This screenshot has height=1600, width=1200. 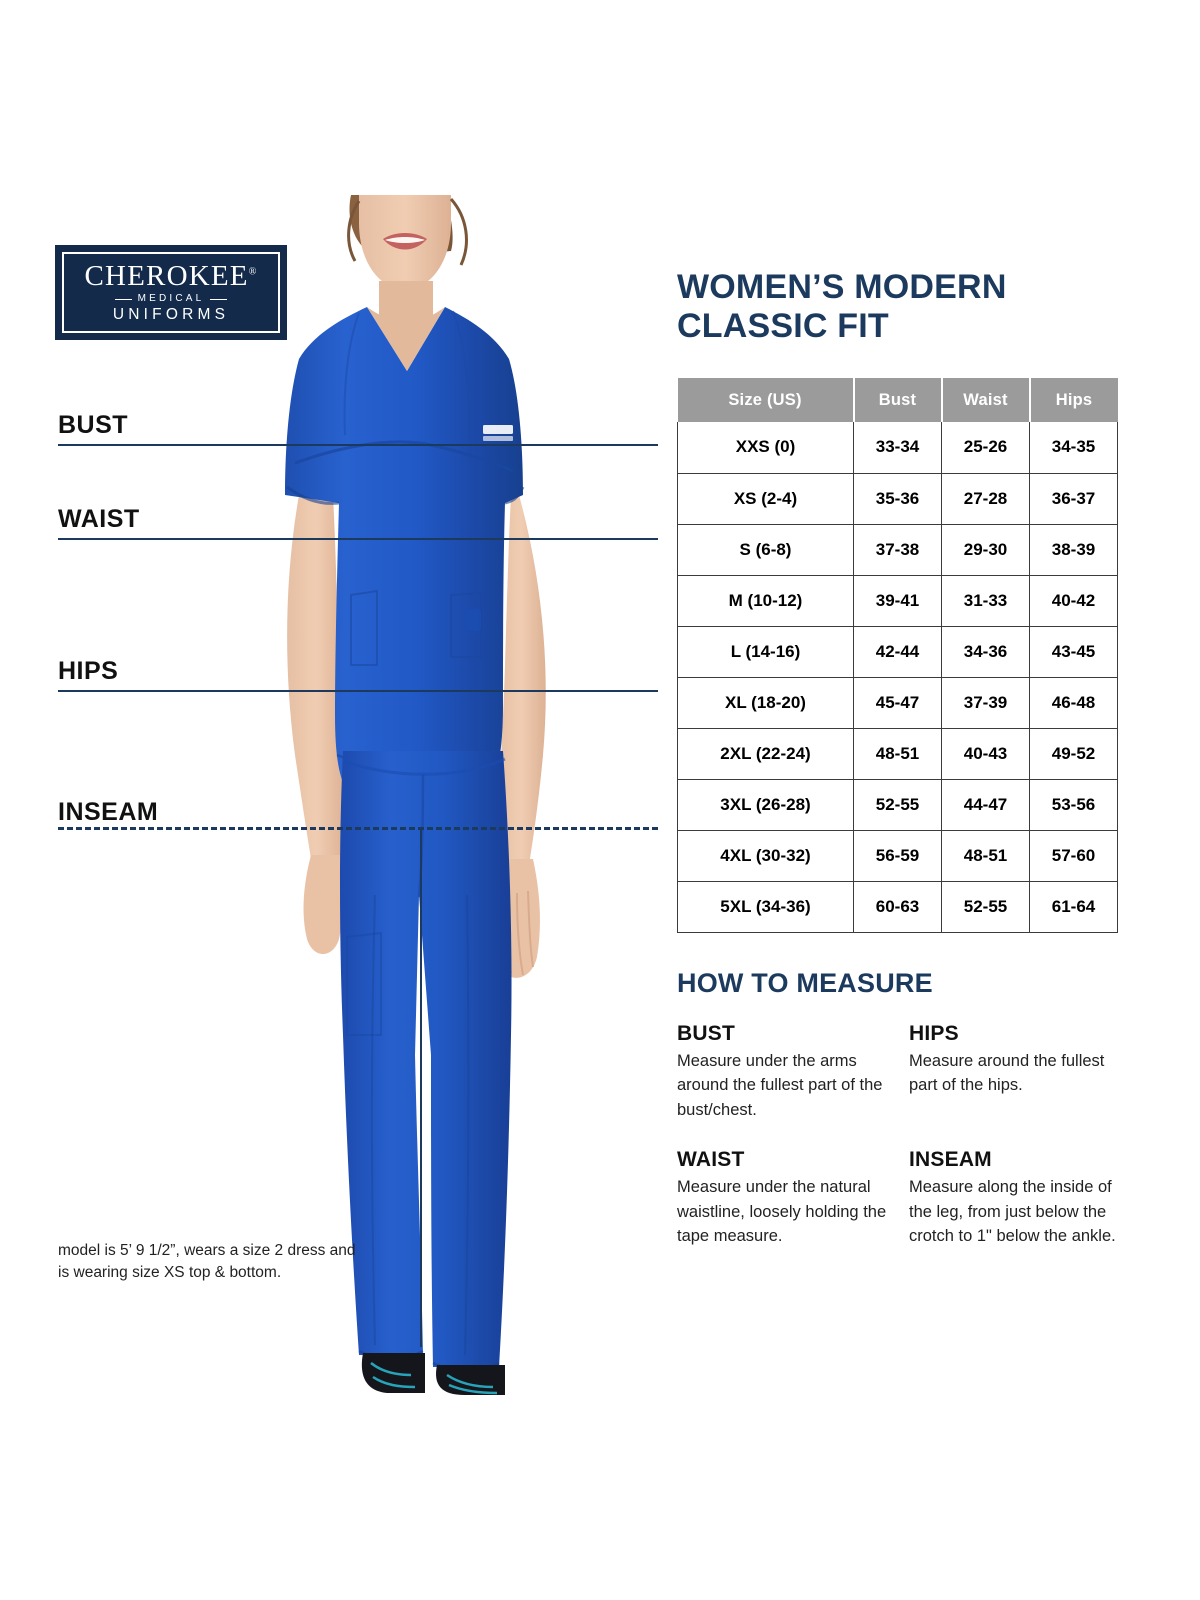 I want to click on marker-label-hips: HIPS, so click(x=88, y=671).